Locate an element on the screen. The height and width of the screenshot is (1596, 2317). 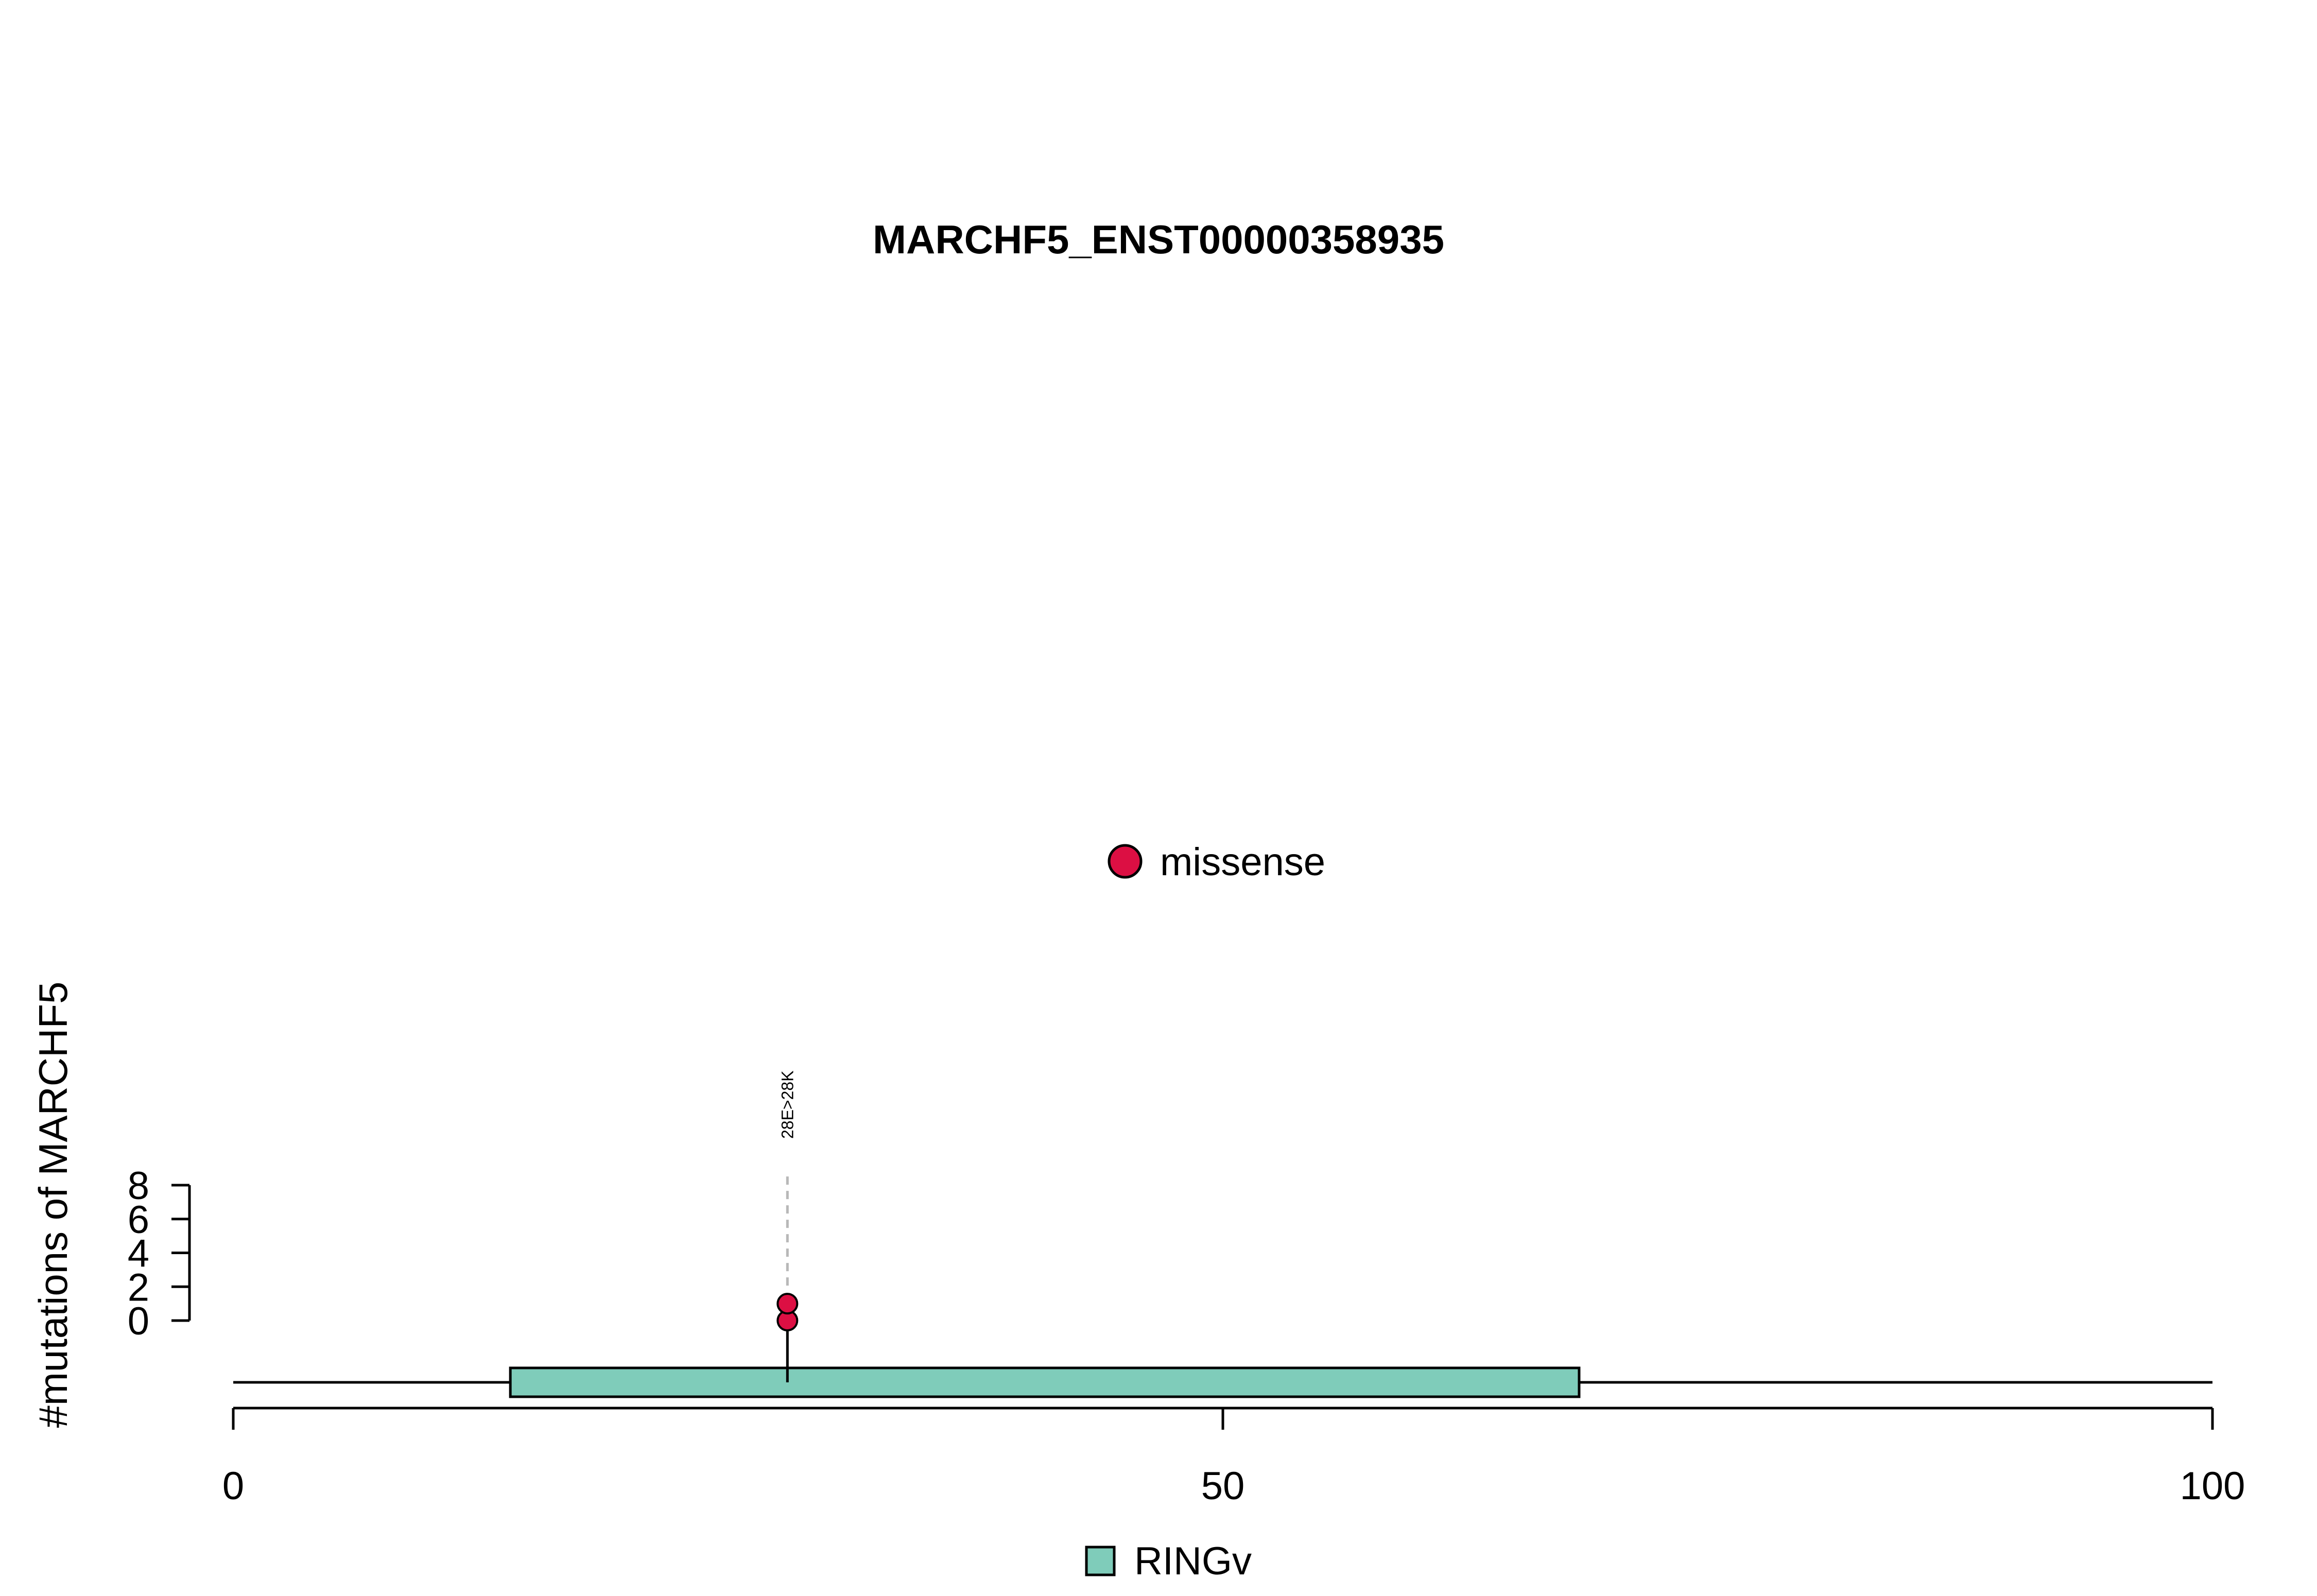
y-tick-label: 0 is located at coordinates (138, 1321).